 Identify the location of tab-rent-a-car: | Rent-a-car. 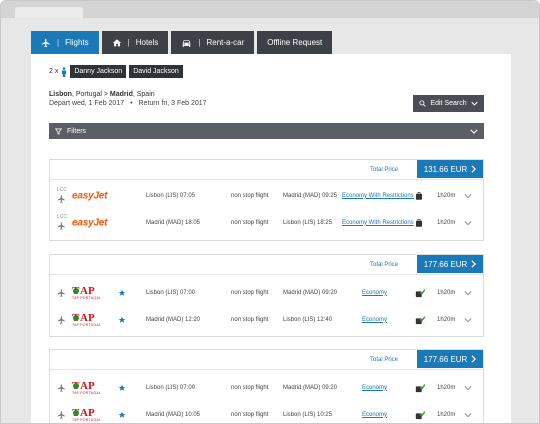
(213, 42).